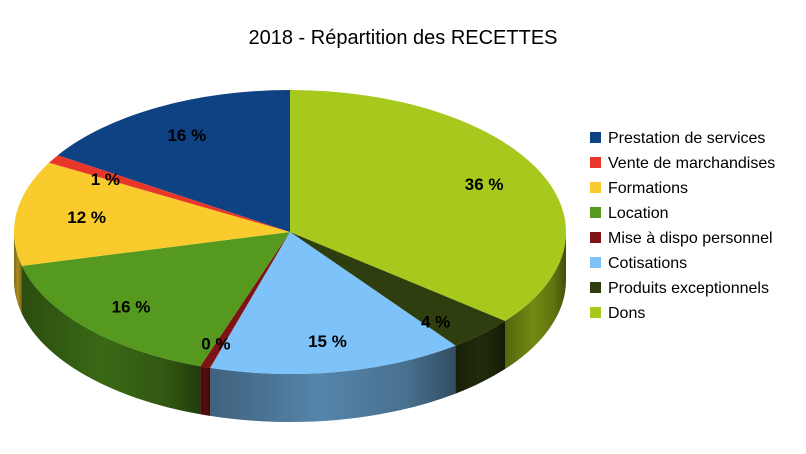  What do you see at coordinates (402, 38) in the screenshot?
I see `chart-title: 2018 - Répartition des RECETTES` at bounding box center [402, 38].